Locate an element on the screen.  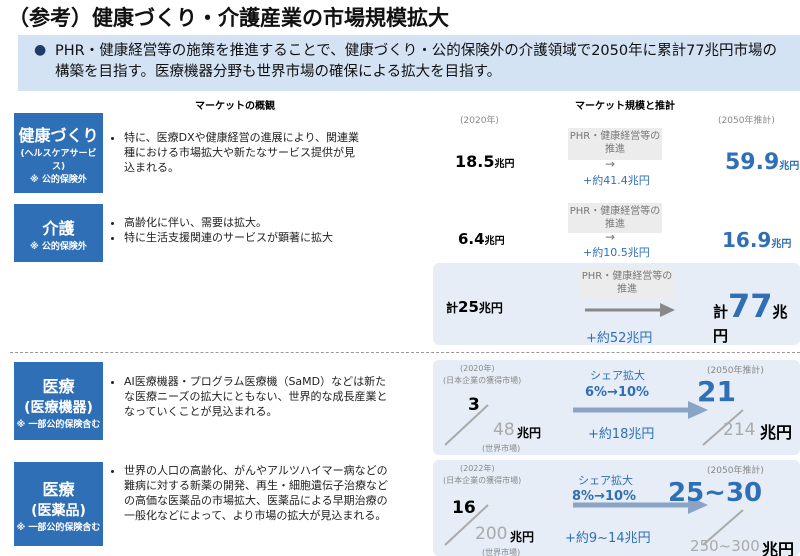
panel is located at coordinates (616, 508).